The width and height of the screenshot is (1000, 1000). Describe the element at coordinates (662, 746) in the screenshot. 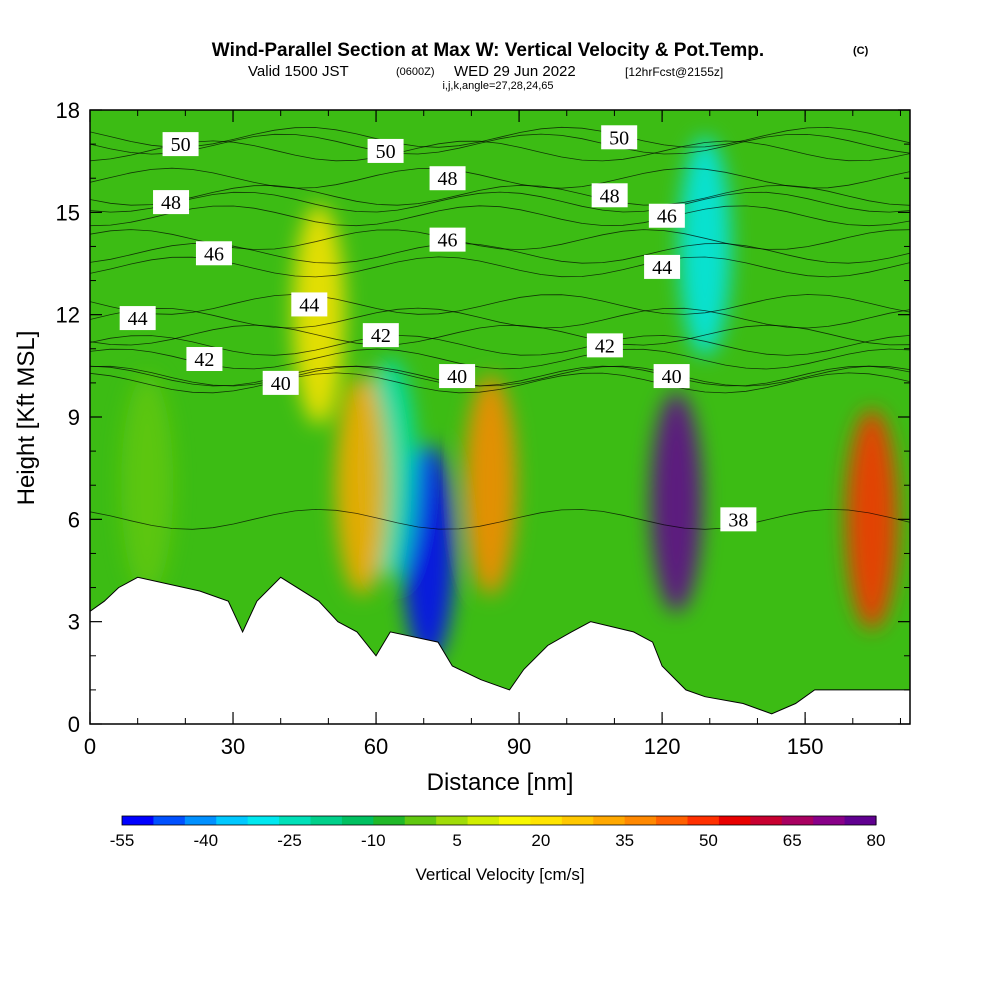

I see `x-tick-label: 120` at that location.